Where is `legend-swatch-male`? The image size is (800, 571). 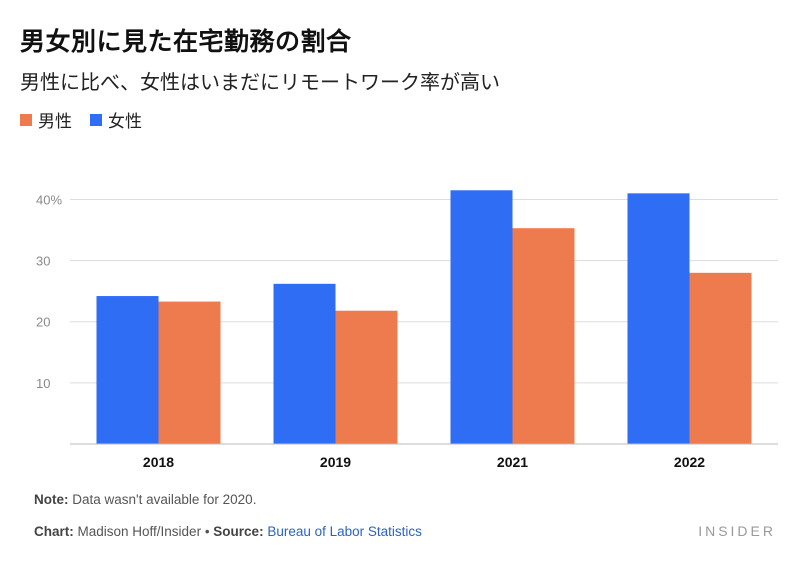 legend-swatch-male is located at coordinates (26, 119).